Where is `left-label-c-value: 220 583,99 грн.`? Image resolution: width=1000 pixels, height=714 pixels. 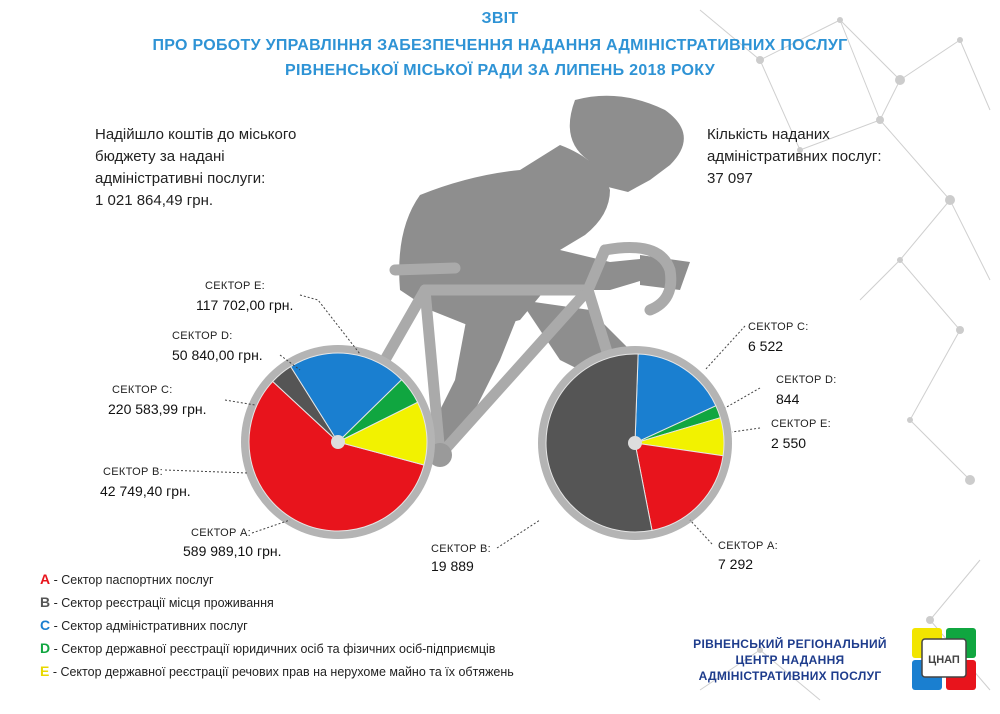
left-label-c-value: 220 583,99 грн. is located at coordinates (157, 409).